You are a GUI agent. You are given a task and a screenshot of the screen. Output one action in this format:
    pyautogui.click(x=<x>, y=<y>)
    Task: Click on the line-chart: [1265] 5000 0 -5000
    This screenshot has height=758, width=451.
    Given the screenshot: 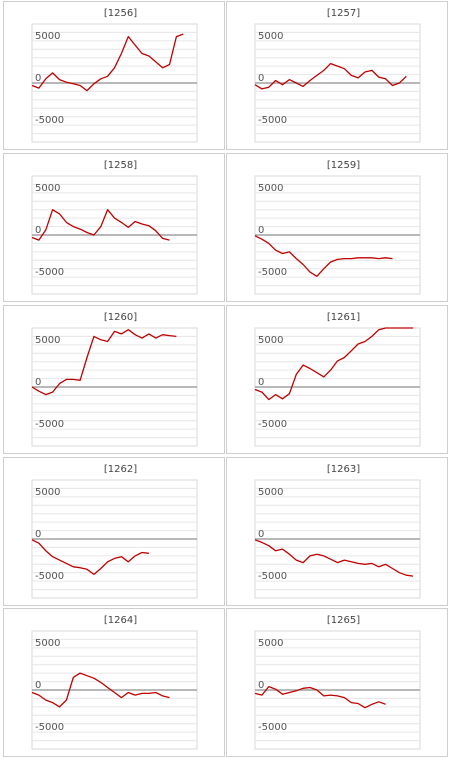 What is the action you would take?
    pyautogui.click(x=337, y=682)
    